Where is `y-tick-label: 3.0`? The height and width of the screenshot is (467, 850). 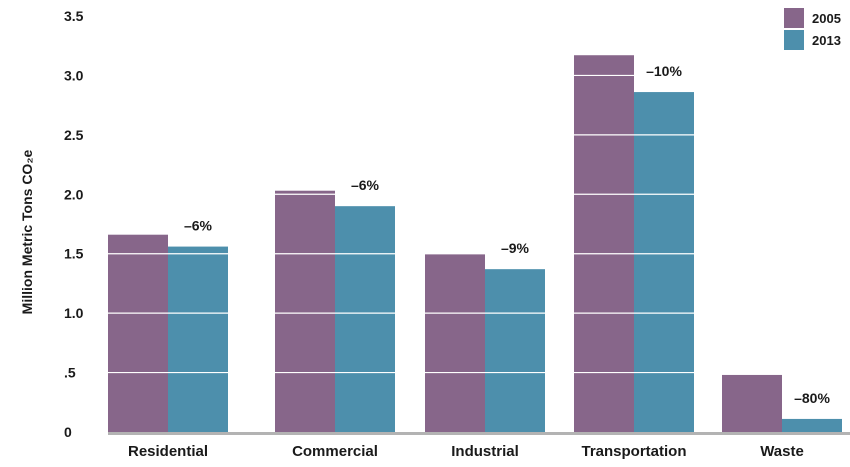
y-tick-label: 3.0 is located at coordinates (74, 75).